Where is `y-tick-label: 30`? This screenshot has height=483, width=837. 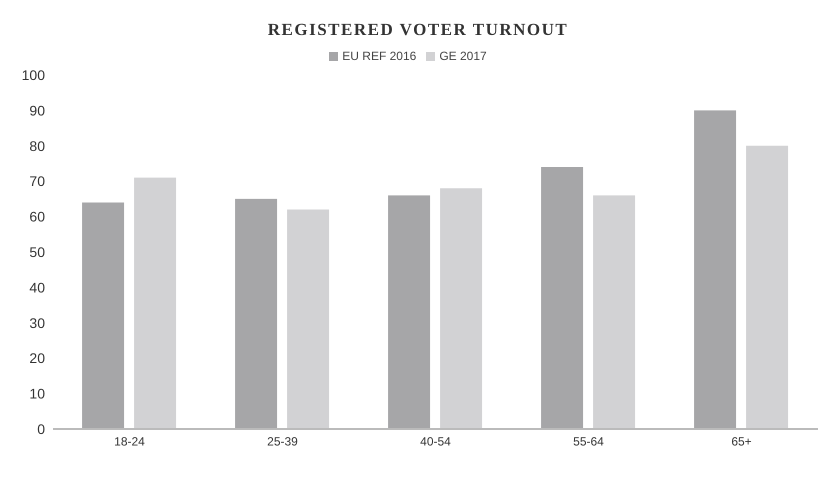
y-tick-label: 30 is located at coordinates (37, 322).